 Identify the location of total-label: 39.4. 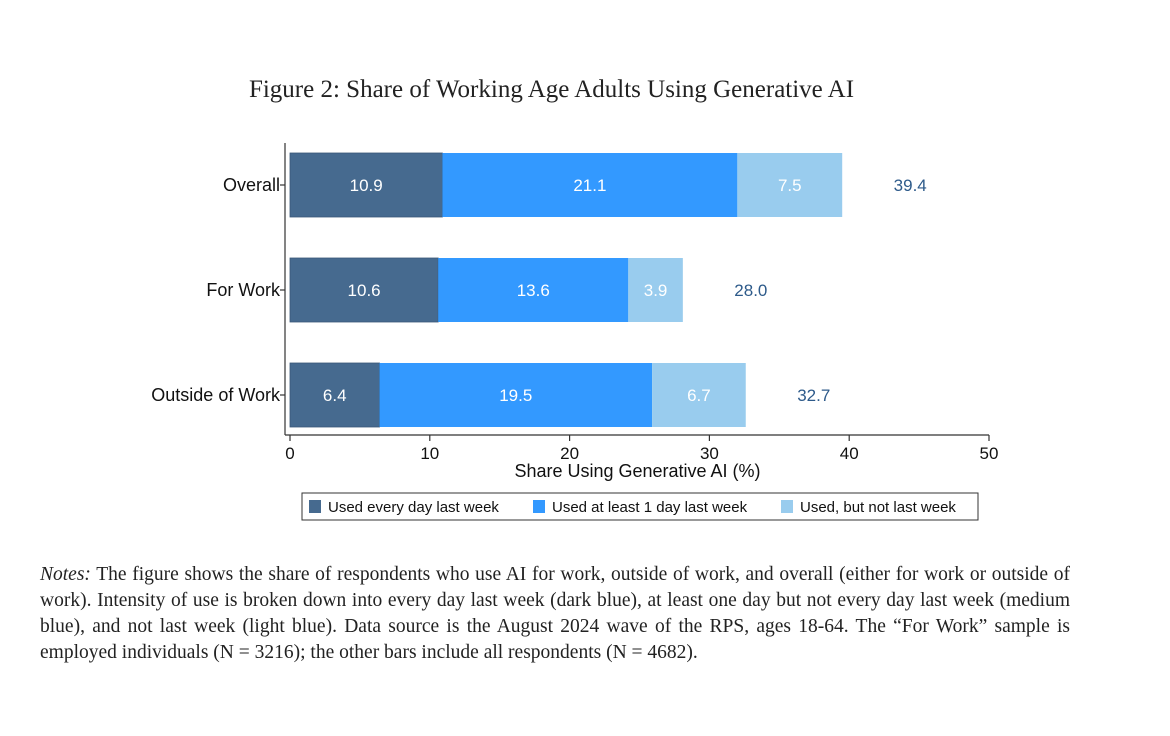
(910, 185).